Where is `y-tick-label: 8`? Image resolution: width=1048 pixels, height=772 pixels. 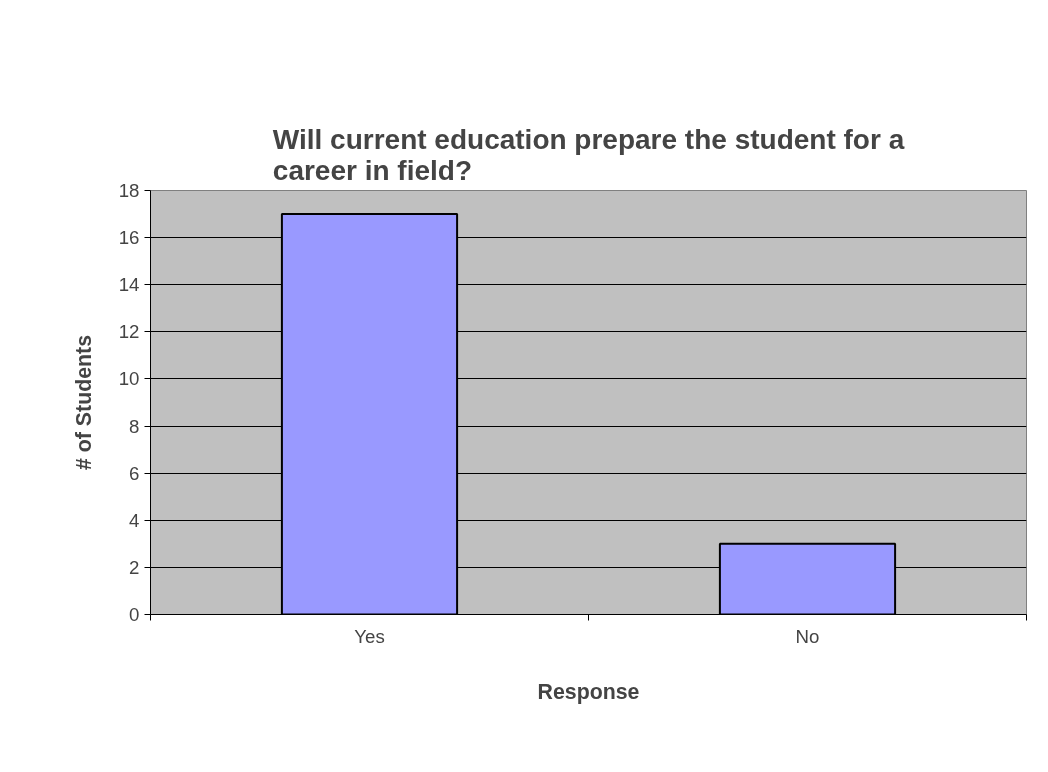 y-tick-label: 8 is located at coordinates (134, 426).